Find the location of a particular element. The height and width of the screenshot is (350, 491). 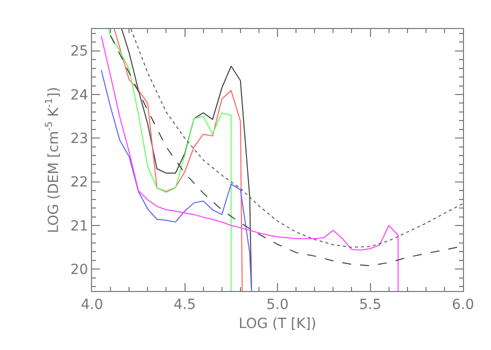

y-tick-label: 22 is located at coordinates (79, 182).